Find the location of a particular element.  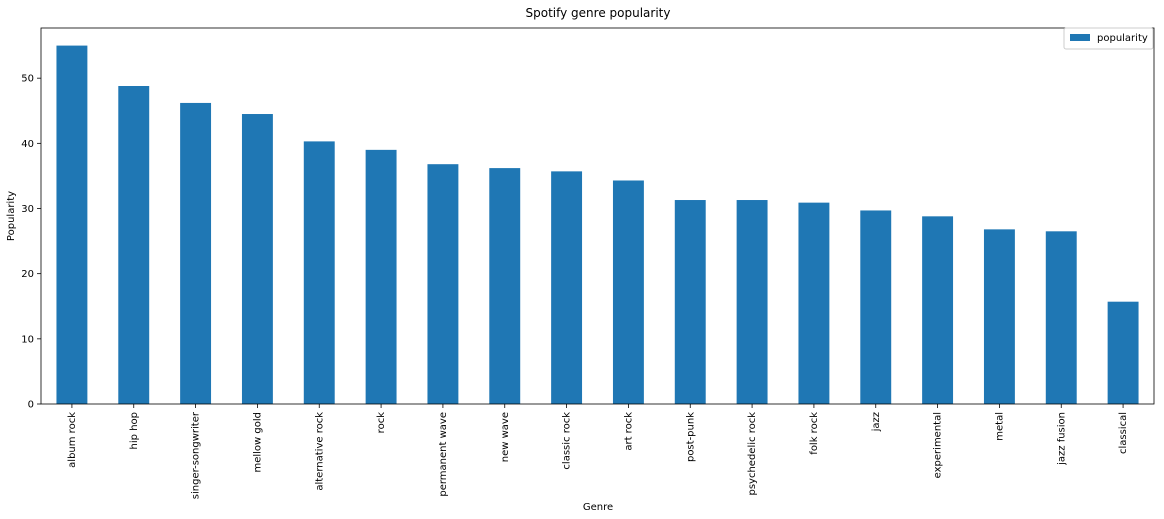

y-tick-label: 40 is located at coordinates (27, 144).